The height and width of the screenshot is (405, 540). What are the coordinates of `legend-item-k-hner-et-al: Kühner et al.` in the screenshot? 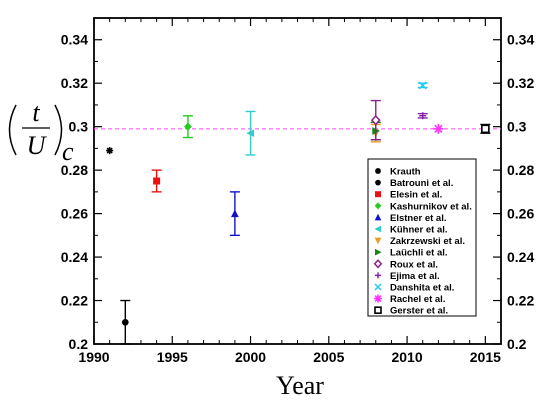 It's located at (411, 230).